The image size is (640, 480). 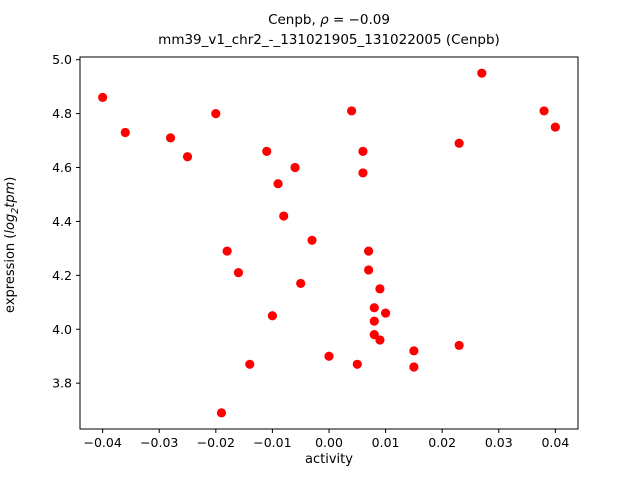 What do you see at coordinates (62, 275) in the screenshot?
I see `y-tick-label: 4.2` at bounding box center [62, 275].